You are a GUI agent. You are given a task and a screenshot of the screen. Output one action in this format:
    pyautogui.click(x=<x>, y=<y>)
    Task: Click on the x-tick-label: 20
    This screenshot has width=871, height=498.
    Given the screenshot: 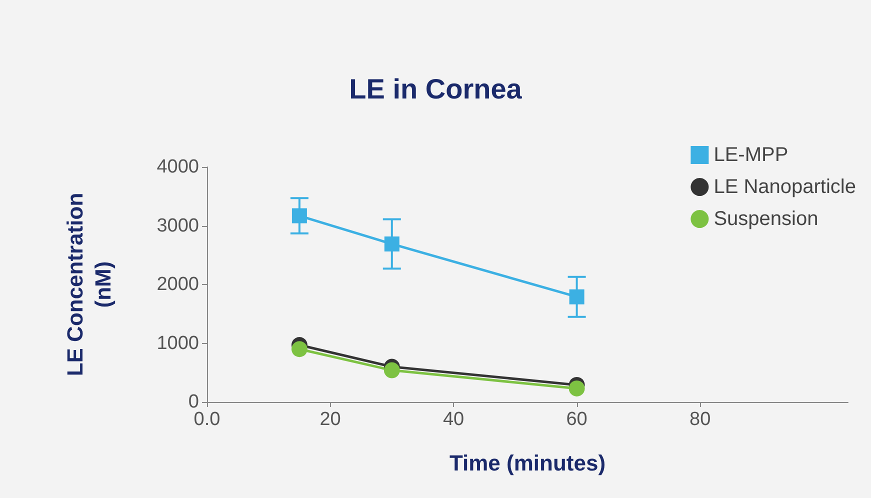 What is the action you would take?
    pyautogui.click(x=330, y=419)
    